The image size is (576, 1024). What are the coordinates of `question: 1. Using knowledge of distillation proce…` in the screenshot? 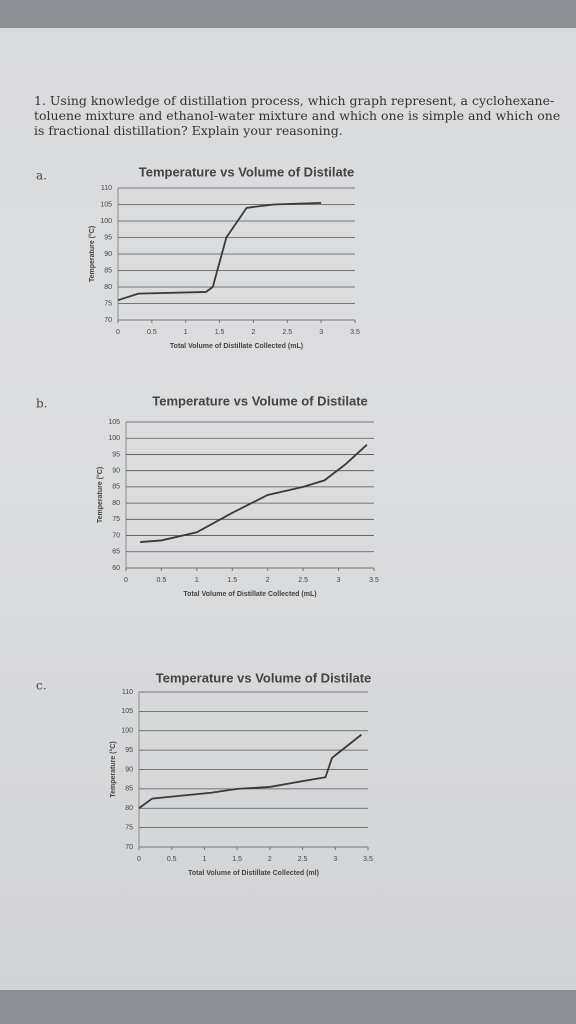 It's located at (297, 115).